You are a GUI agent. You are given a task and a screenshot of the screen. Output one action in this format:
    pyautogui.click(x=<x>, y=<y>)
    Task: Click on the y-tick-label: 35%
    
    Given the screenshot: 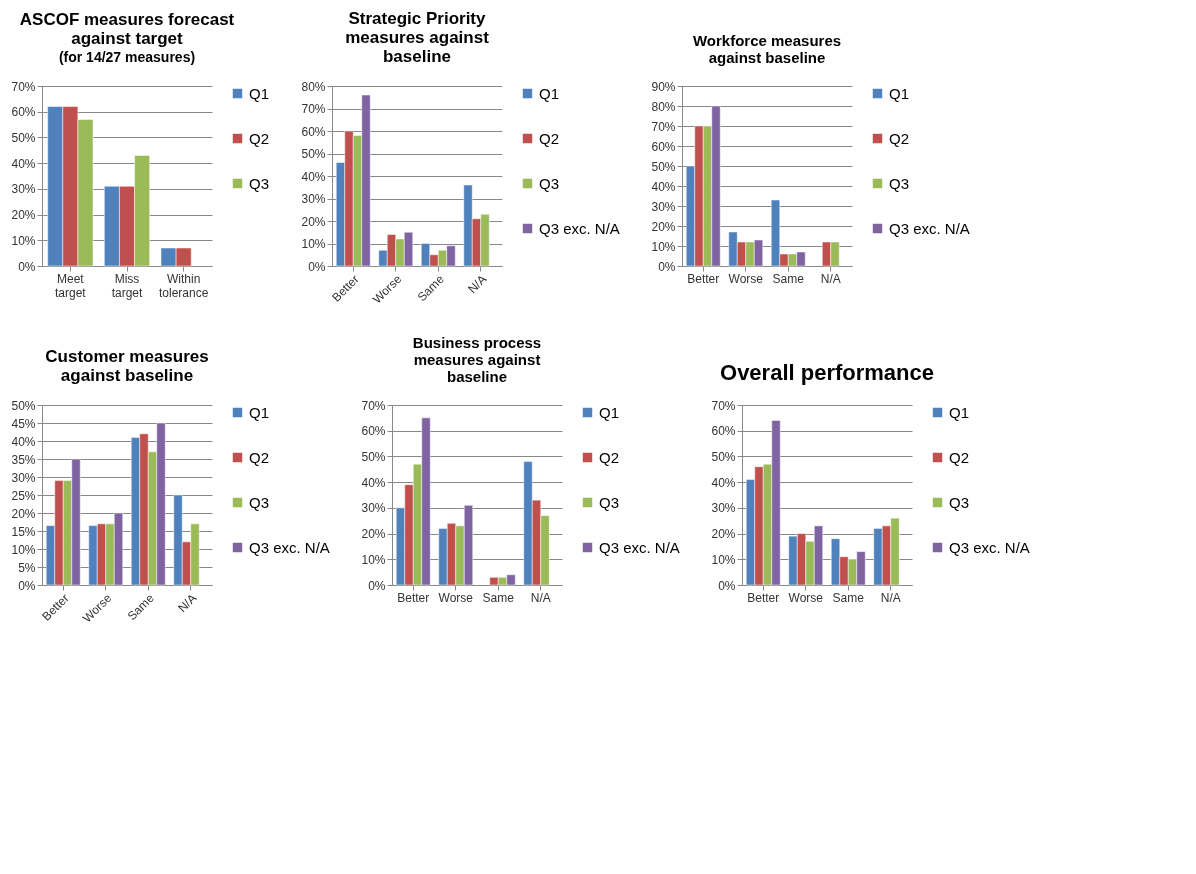 What is the action you would take?
    pyautogui.click(x=23, y=459)
    